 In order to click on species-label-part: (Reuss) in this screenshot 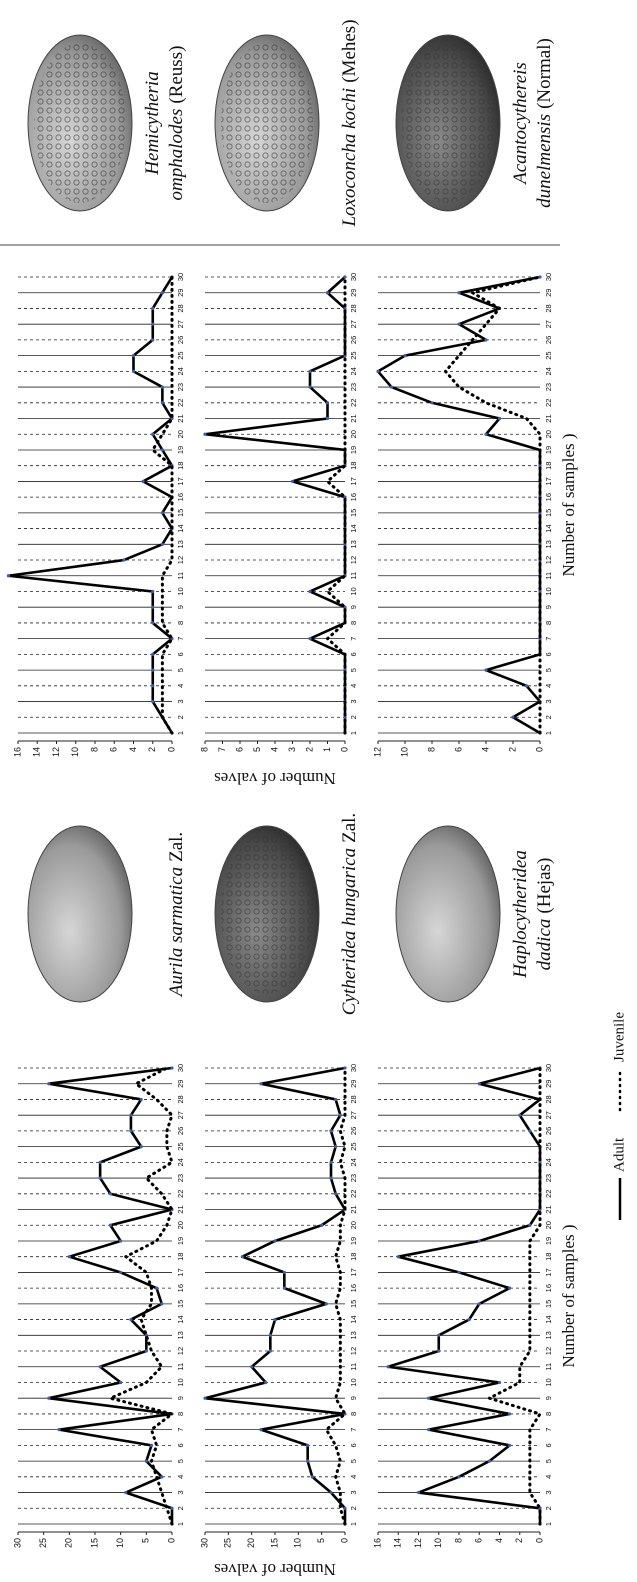, I will do `click(176, 75)`.